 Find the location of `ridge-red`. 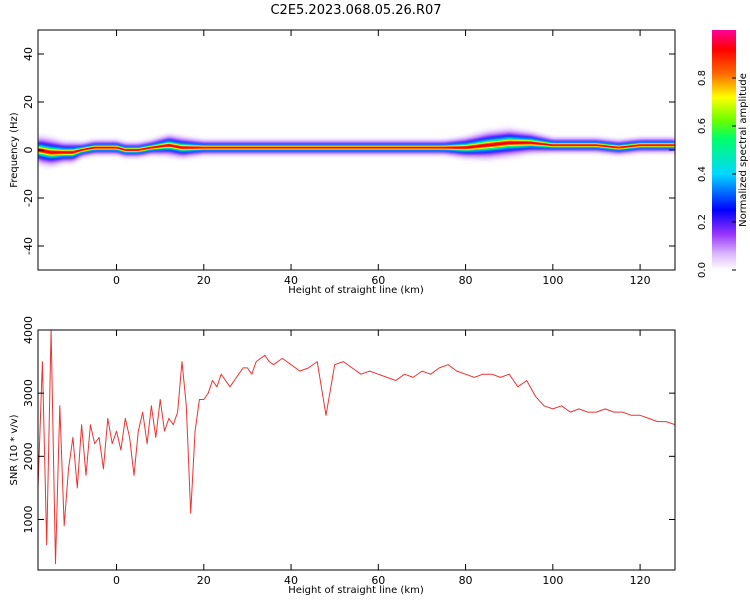

ridge-red is located at coordinates (356, 147).